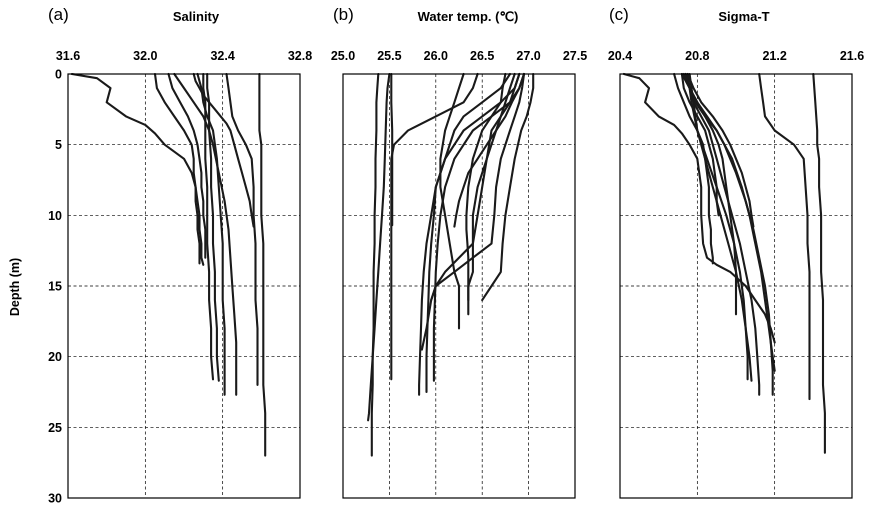 The height and width of the screenshot is (510, 872). What do you see at coordinates (196, 16) in the screenshot?
I see `panel-a-title: Salinity` at bounding box center [196, 16].